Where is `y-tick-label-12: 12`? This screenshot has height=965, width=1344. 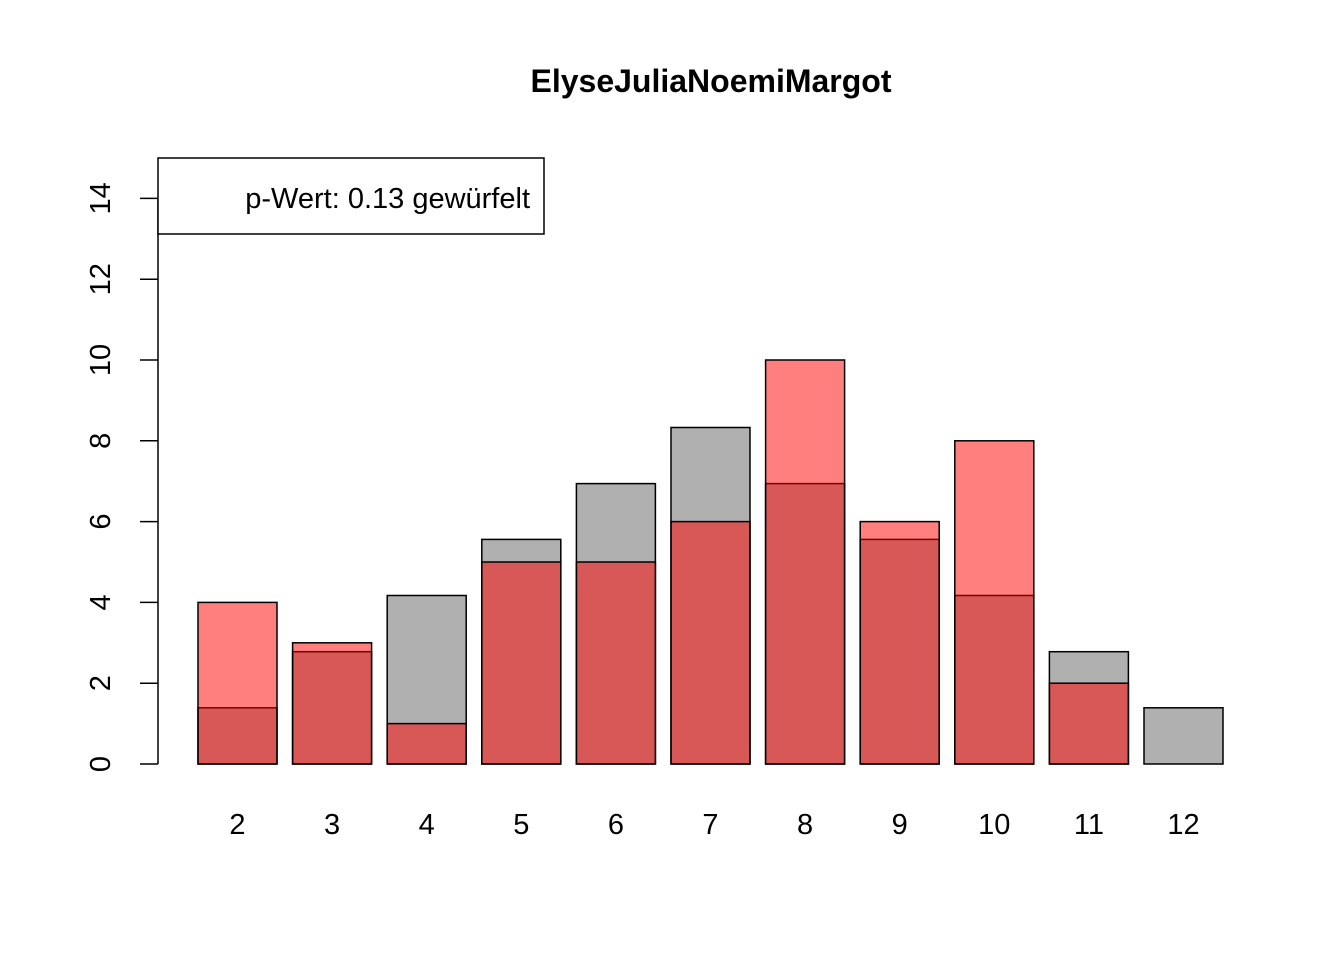 y-tick-label-12: 12 is located at coordinates (101, 279).